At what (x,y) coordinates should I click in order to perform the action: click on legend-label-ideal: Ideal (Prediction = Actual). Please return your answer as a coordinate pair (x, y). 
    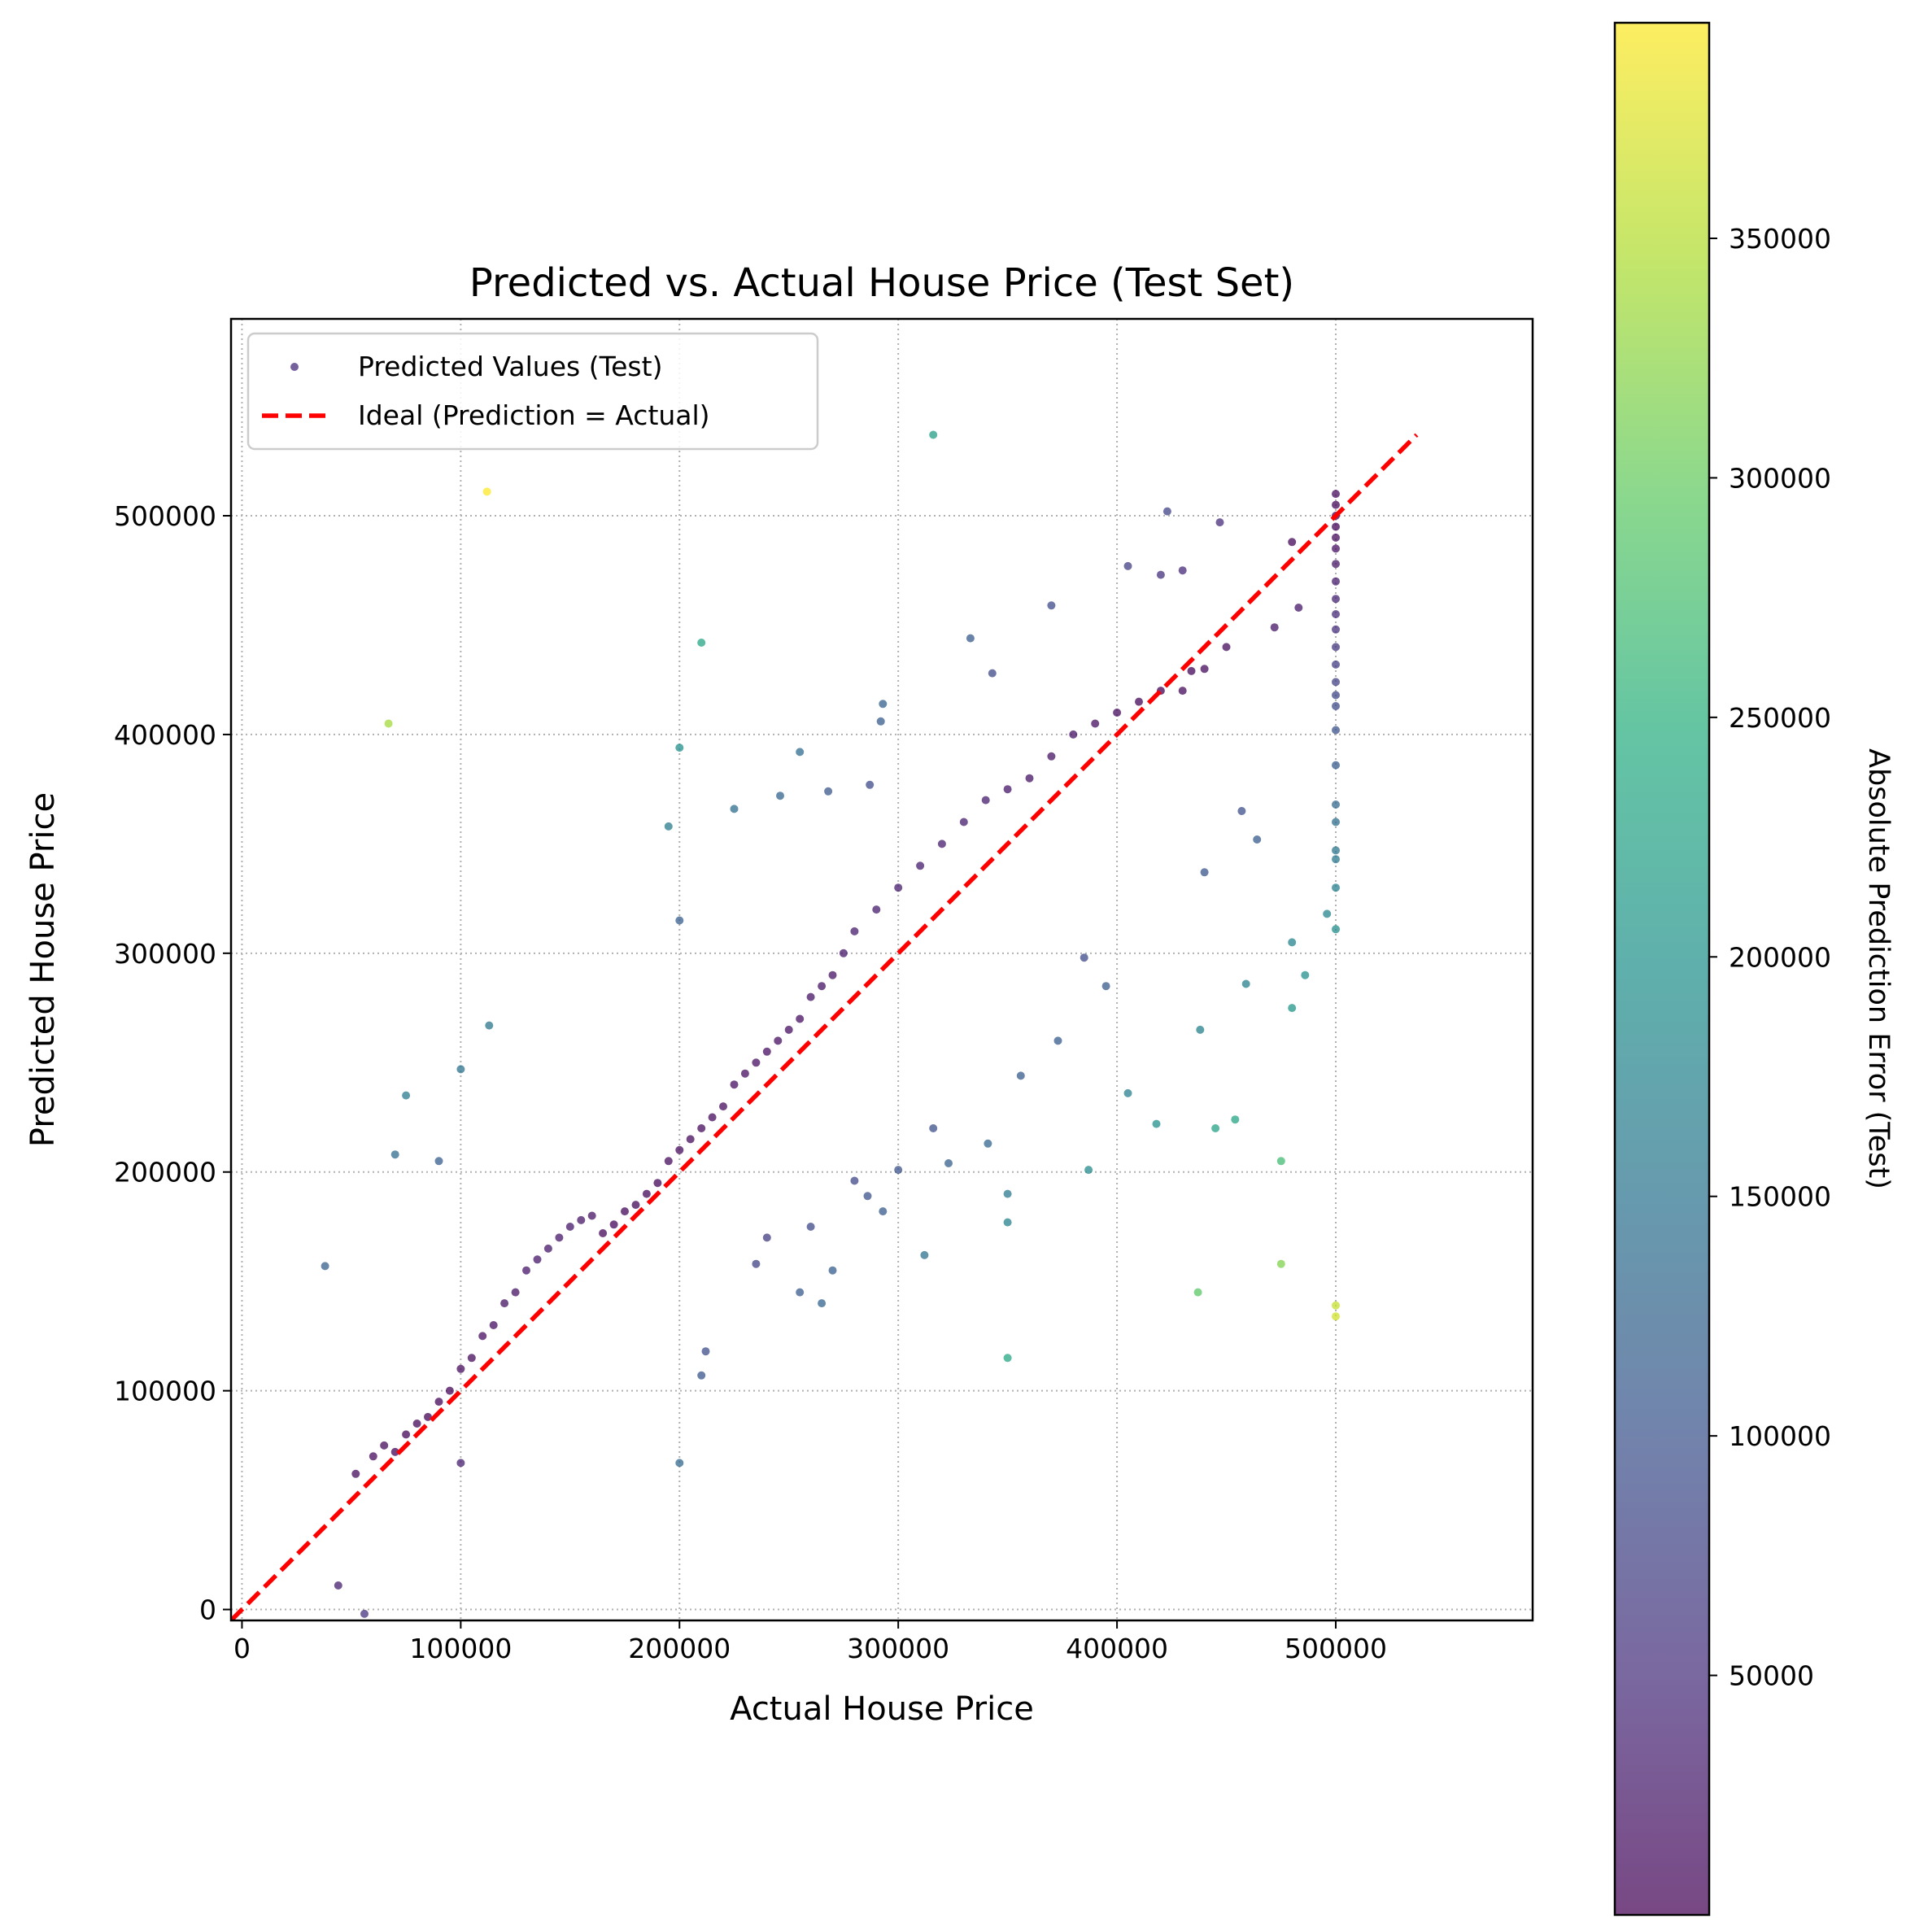
    Looking at the image, I should click on (534, 415).